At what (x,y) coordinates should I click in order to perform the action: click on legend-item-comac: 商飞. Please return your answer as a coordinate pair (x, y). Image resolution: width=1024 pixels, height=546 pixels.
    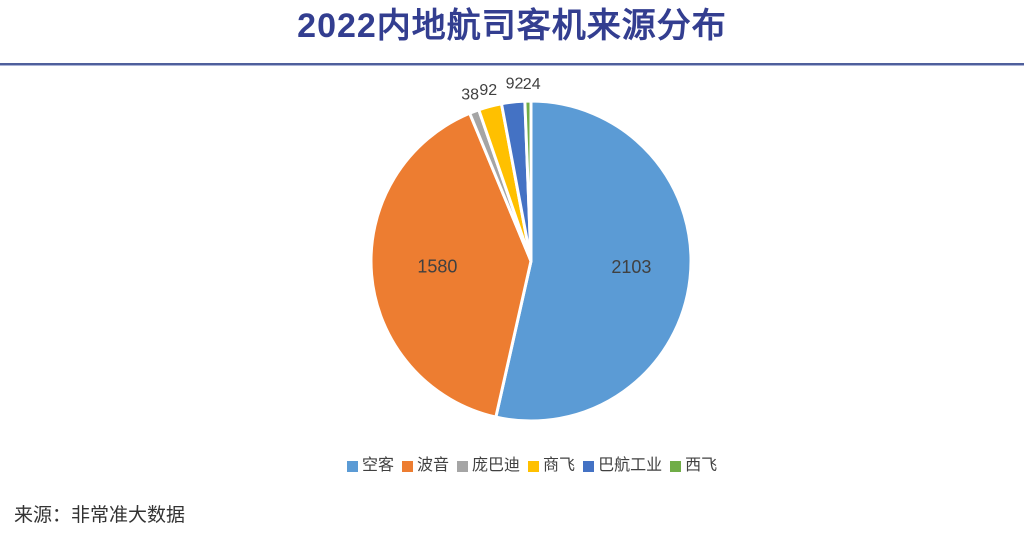
    Looking at the image, I should click on (551, 466).